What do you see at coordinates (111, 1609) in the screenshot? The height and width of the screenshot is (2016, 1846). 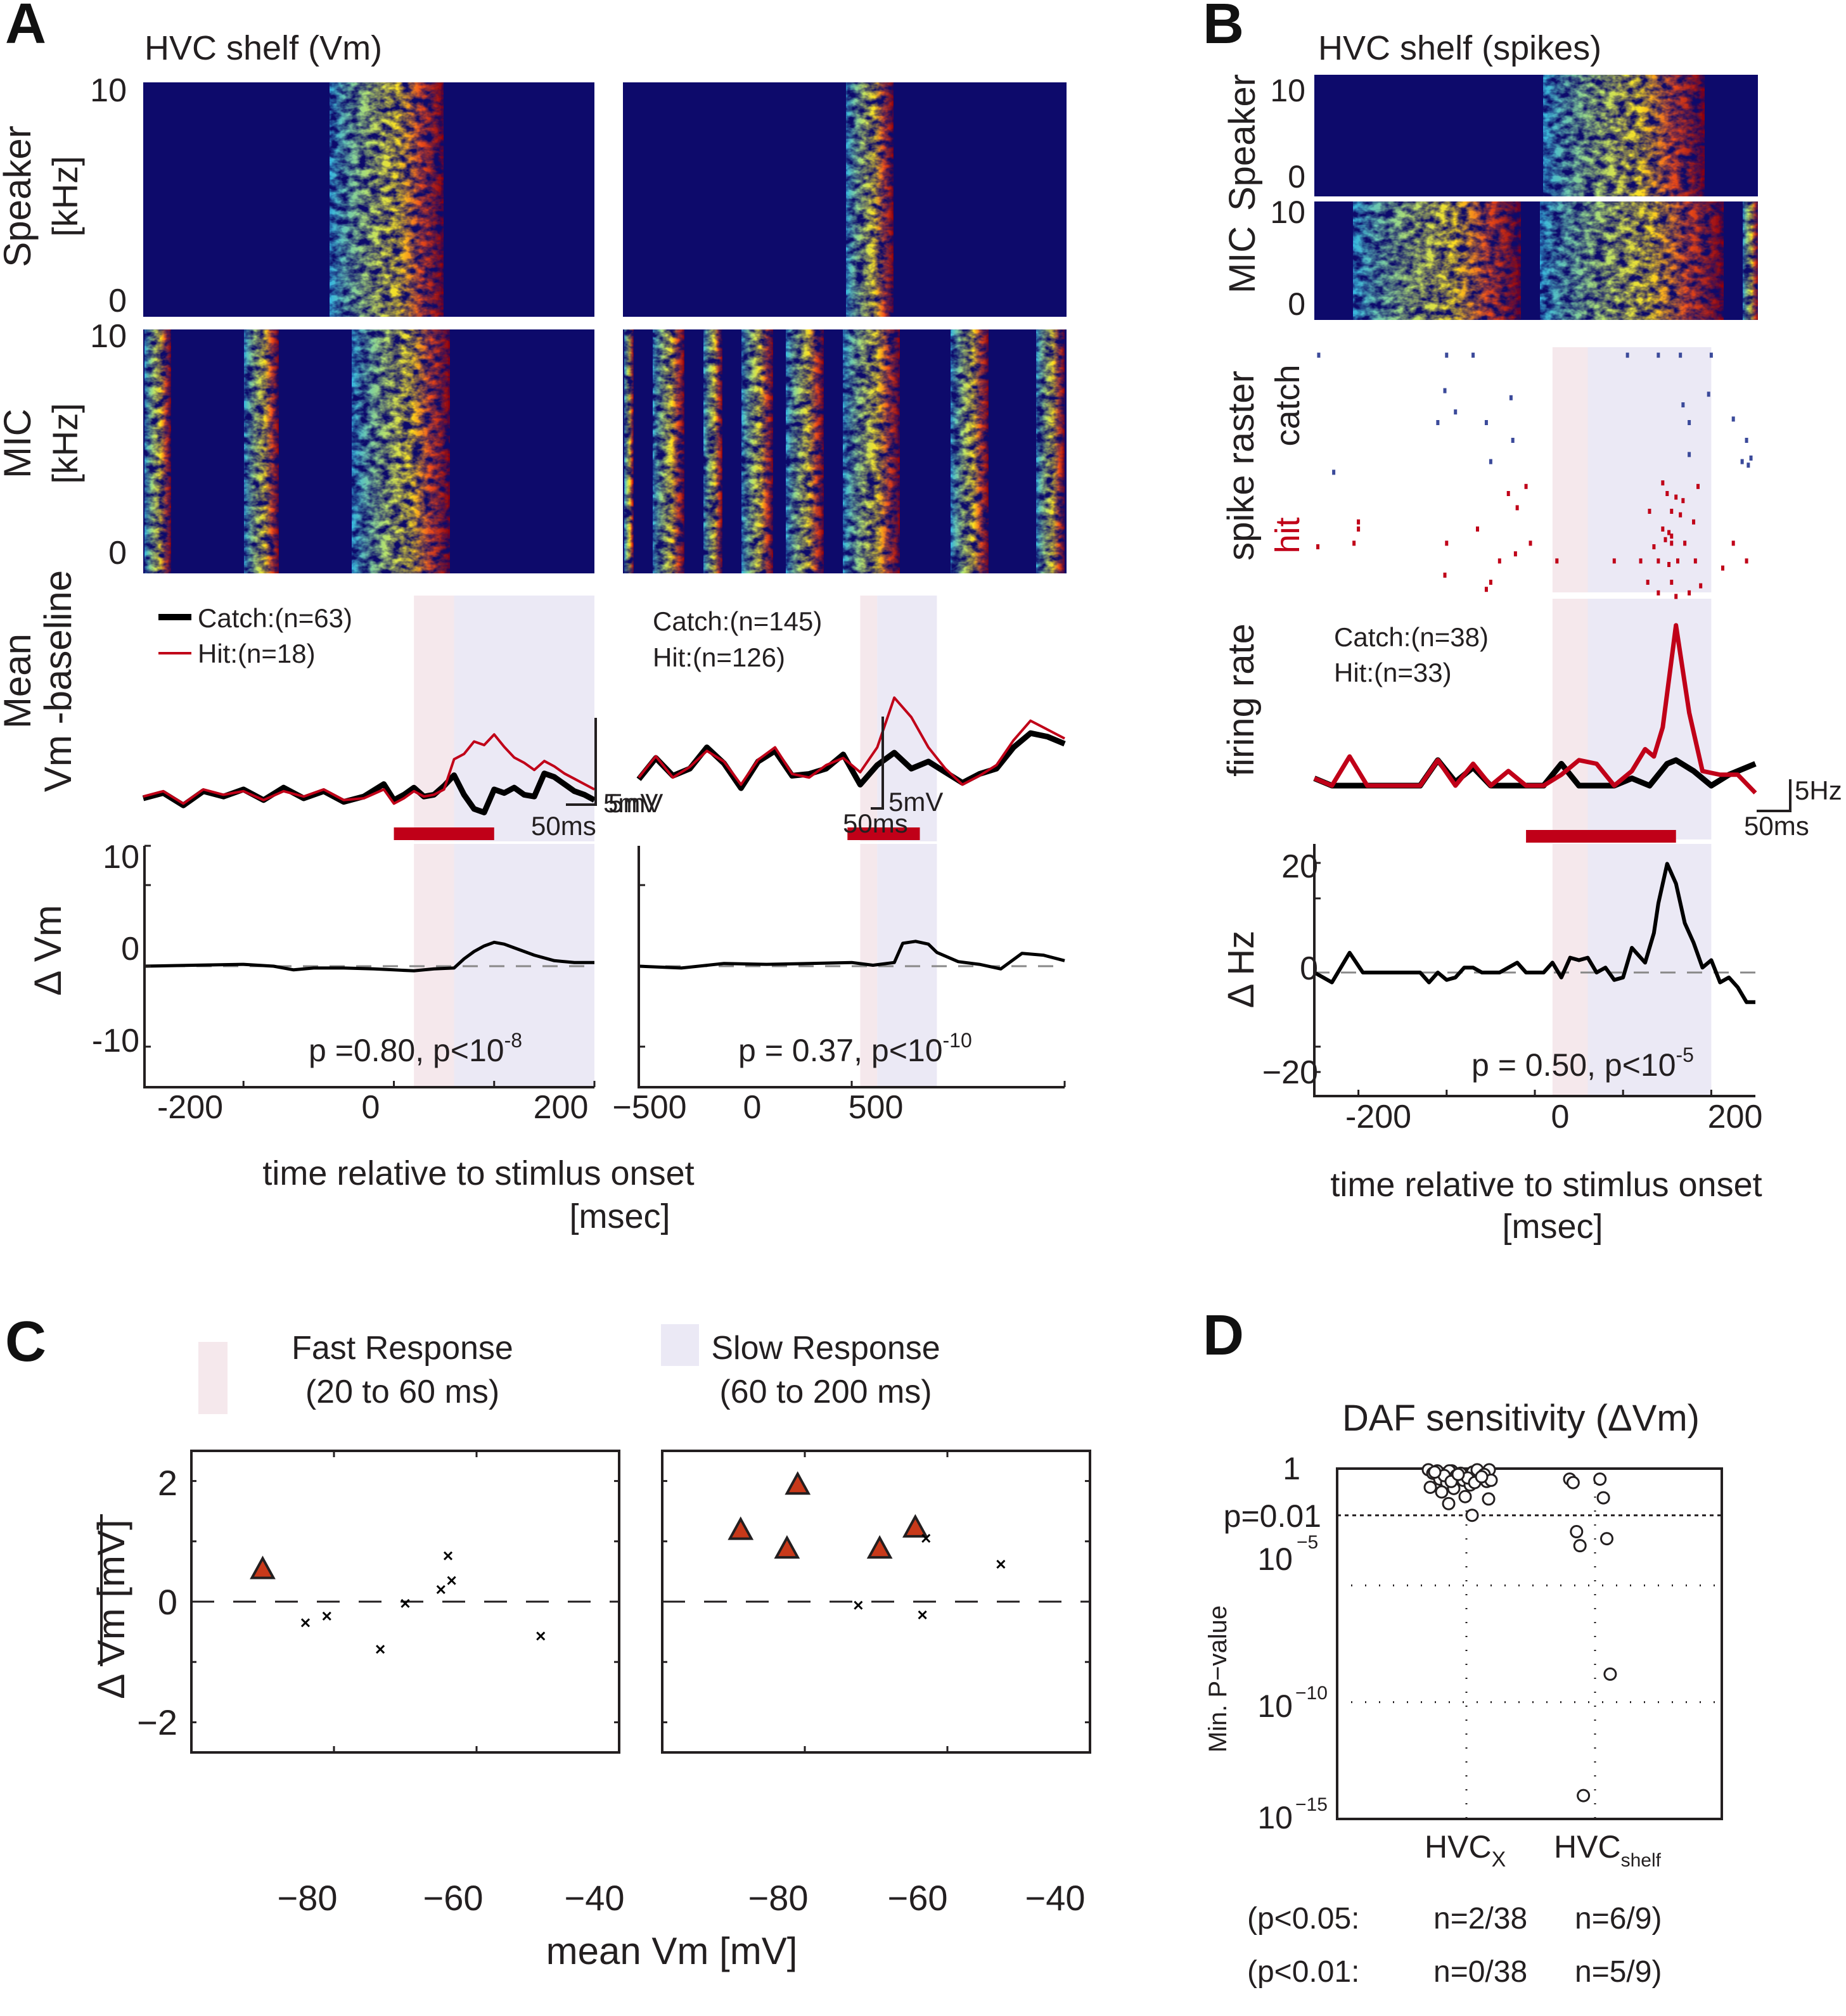 I see `c-ylabel: Δ Vm [mV]` at bounding box center [111, 1609].